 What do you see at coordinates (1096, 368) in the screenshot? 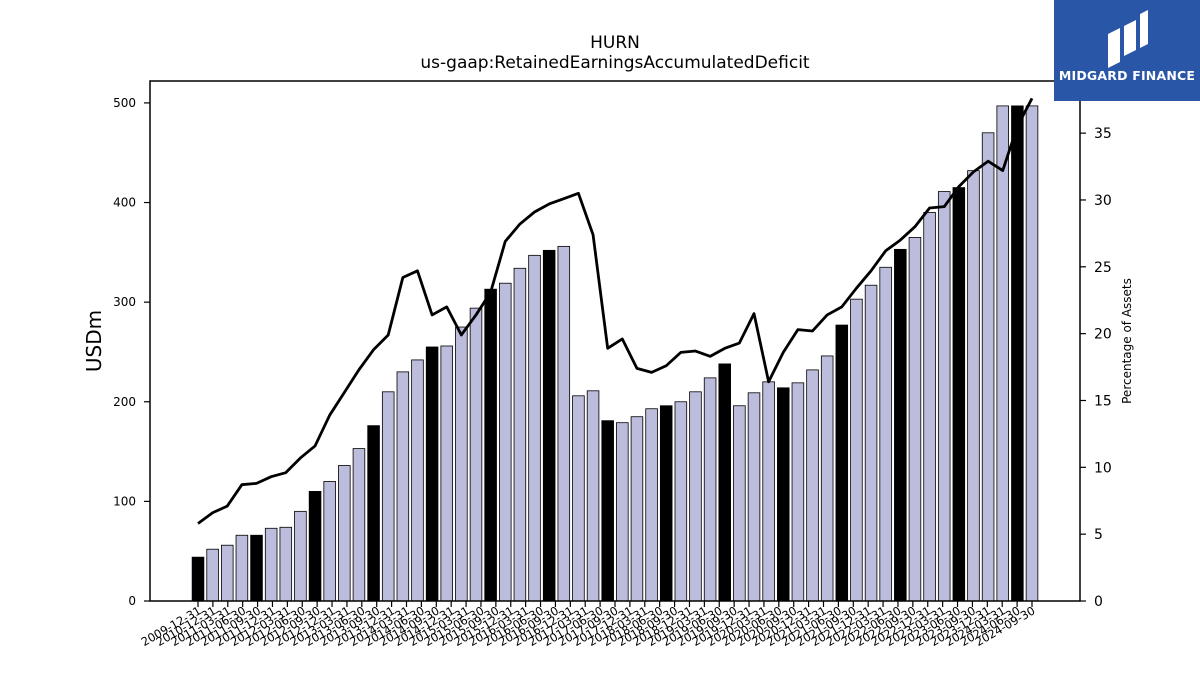
I see `y-axis-right: 0 5 10 15 20 25 30 35` at bounding box center [1096, 368].